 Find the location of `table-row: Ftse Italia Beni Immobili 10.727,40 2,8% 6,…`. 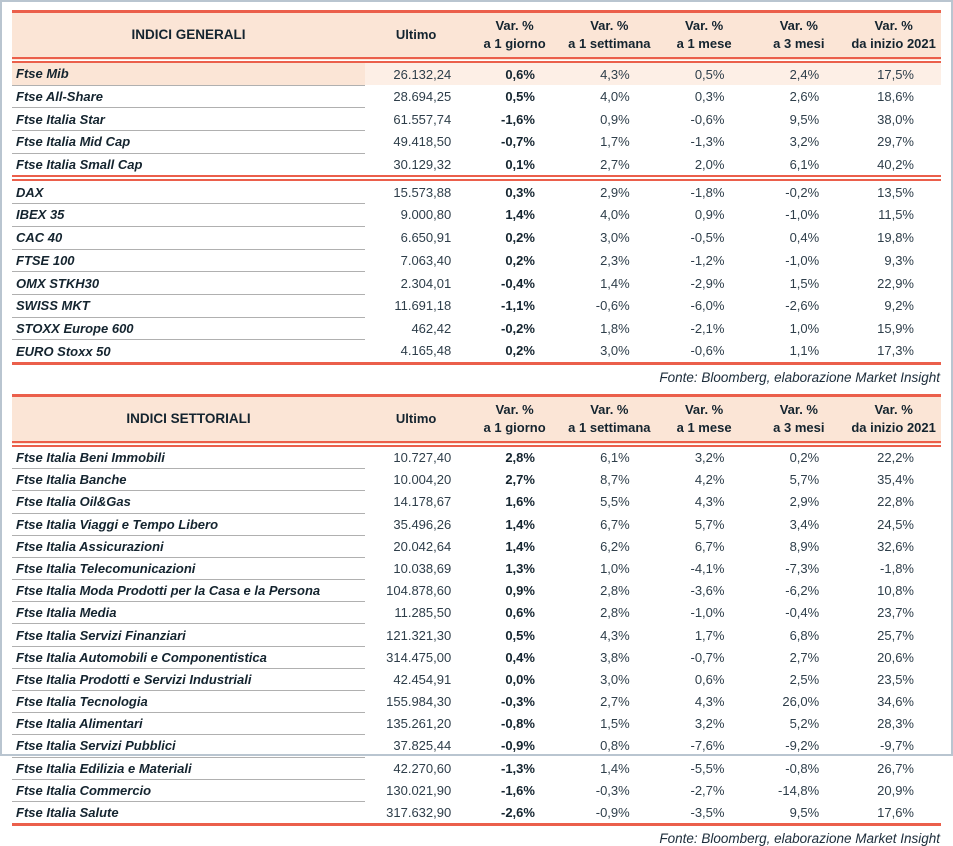

table-row: Ftse Italia Beni Immobili 10.727,40 2,8% 6,… is located at coordinates (476, 456).